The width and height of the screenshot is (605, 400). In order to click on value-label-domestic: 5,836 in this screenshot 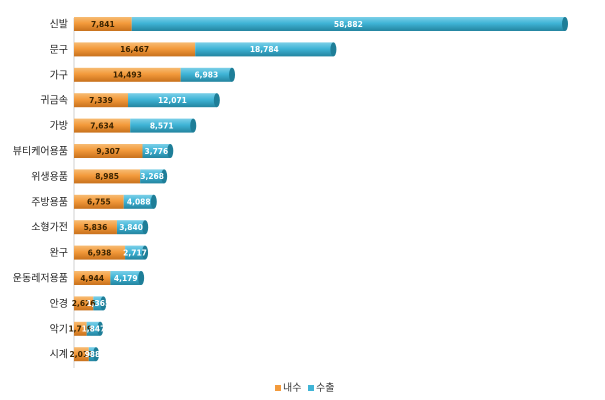, I will do `click(96, 227)`.